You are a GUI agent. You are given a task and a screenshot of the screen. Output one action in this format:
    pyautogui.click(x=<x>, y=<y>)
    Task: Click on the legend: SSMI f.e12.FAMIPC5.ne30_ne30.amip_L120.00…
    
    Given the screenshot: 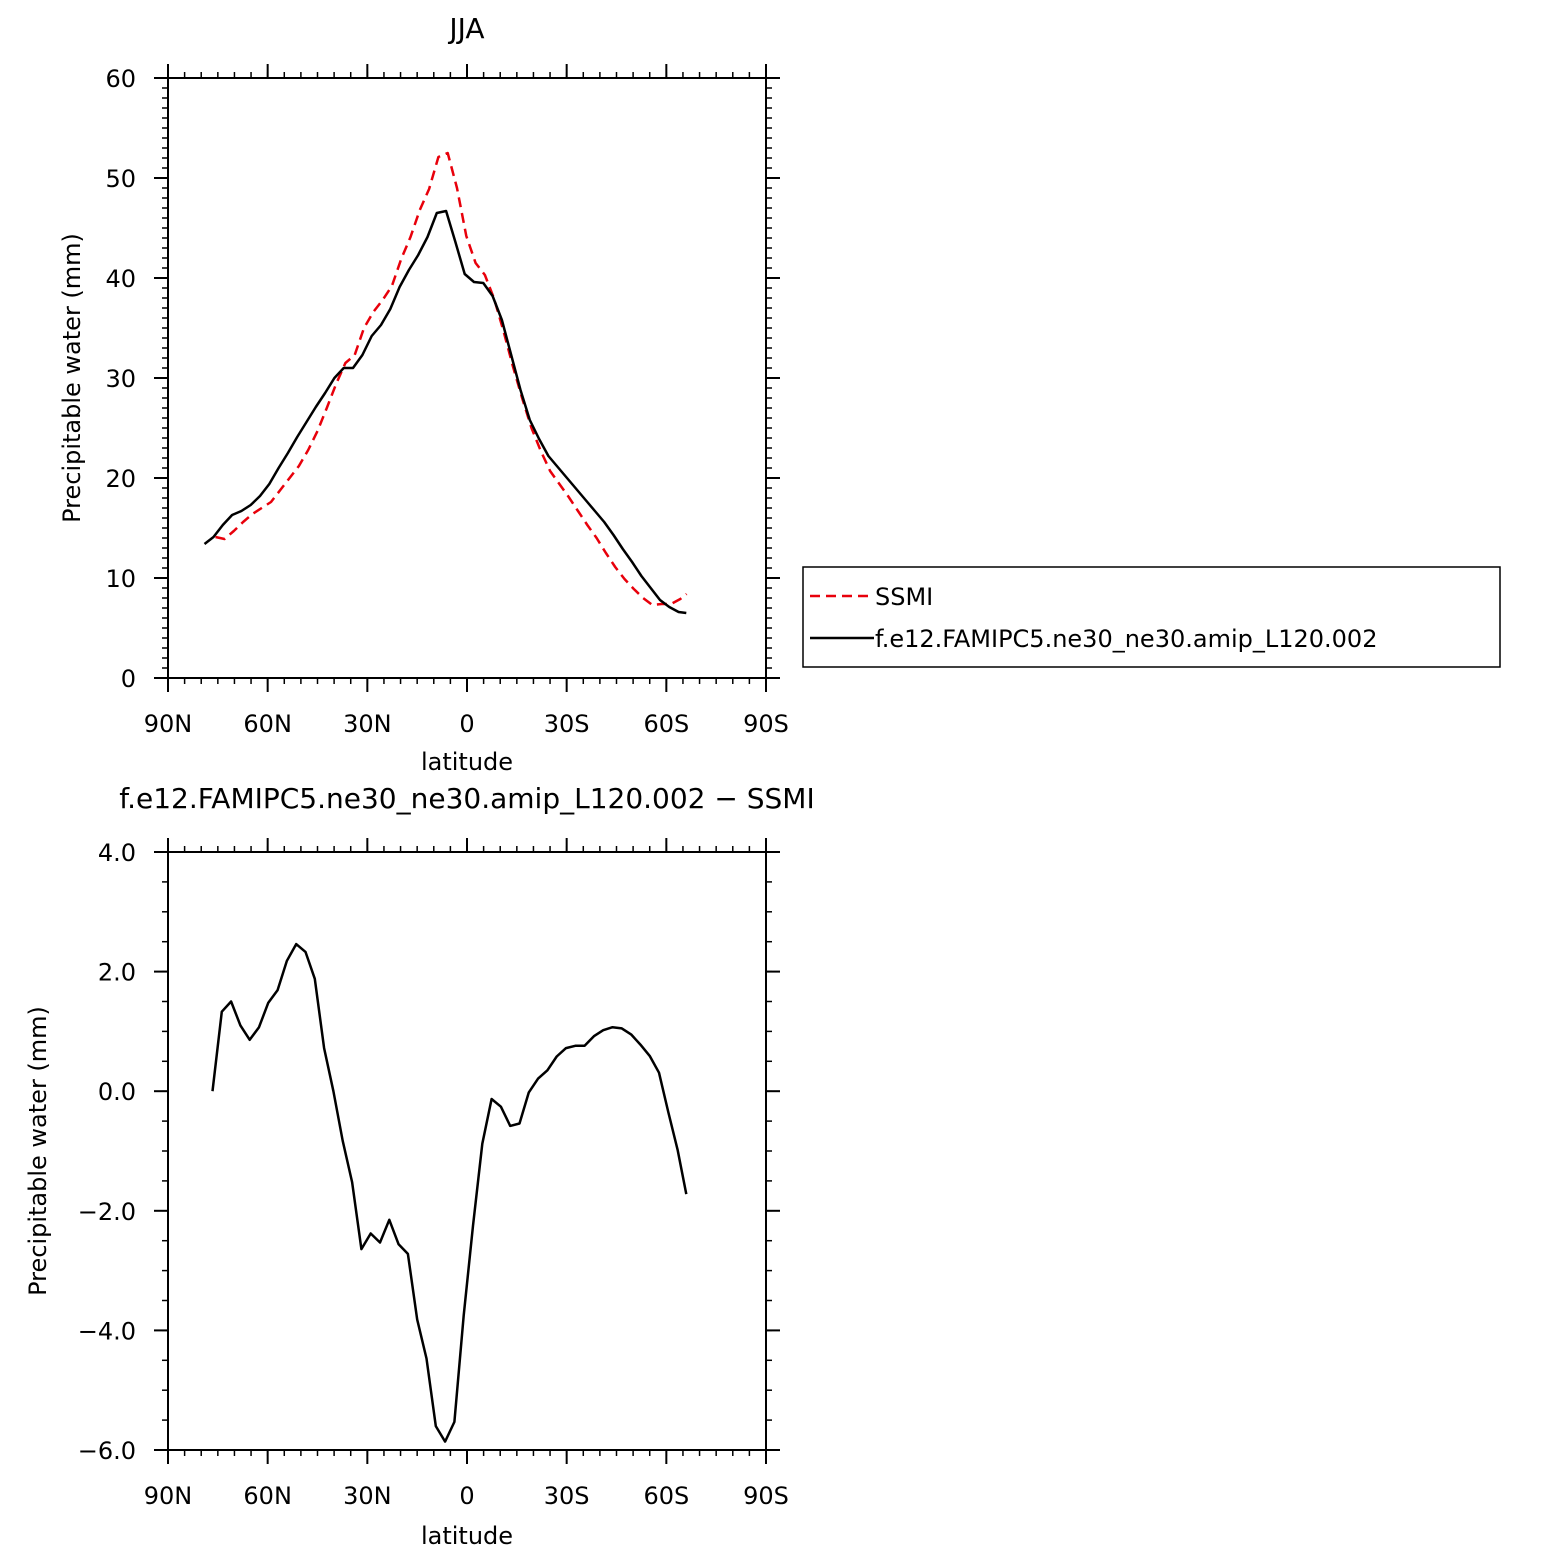 What is the action you would take?
    pyautogui.click(x=1151, y=617)
    